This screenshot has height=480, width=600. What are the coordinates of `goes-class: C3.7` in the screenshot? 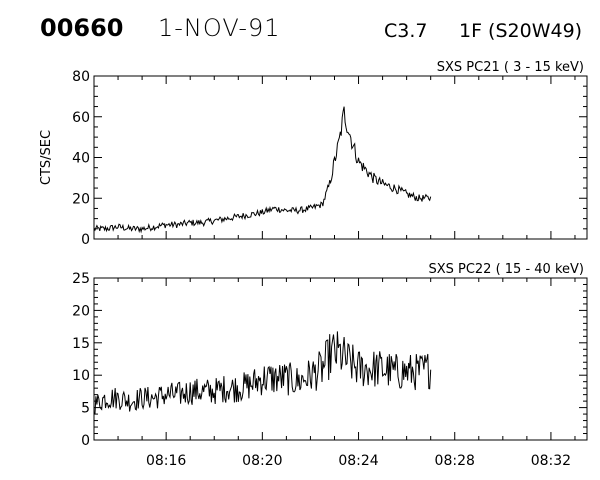 It's located at (406, 31).